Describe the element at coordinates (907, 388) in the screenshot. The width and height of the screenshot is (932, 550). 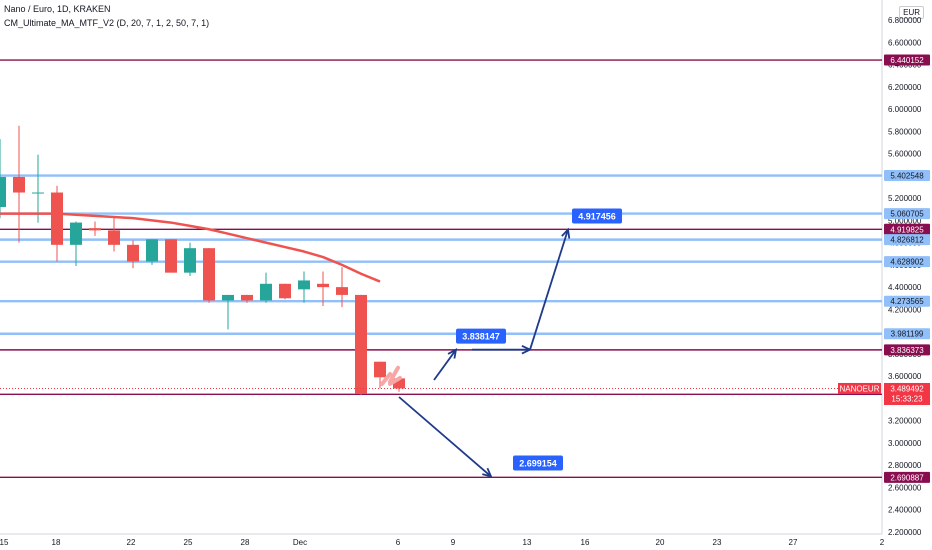
I see `last-price-value: 3.489492` at that location.